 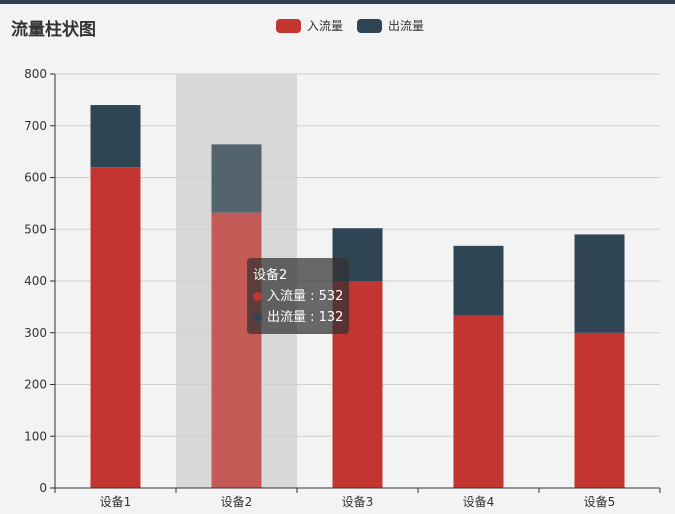 What do you see at coordinates (35, 126) in the screenshot?
I see `y-tick-label: 700` at bounding box center [35, 126].